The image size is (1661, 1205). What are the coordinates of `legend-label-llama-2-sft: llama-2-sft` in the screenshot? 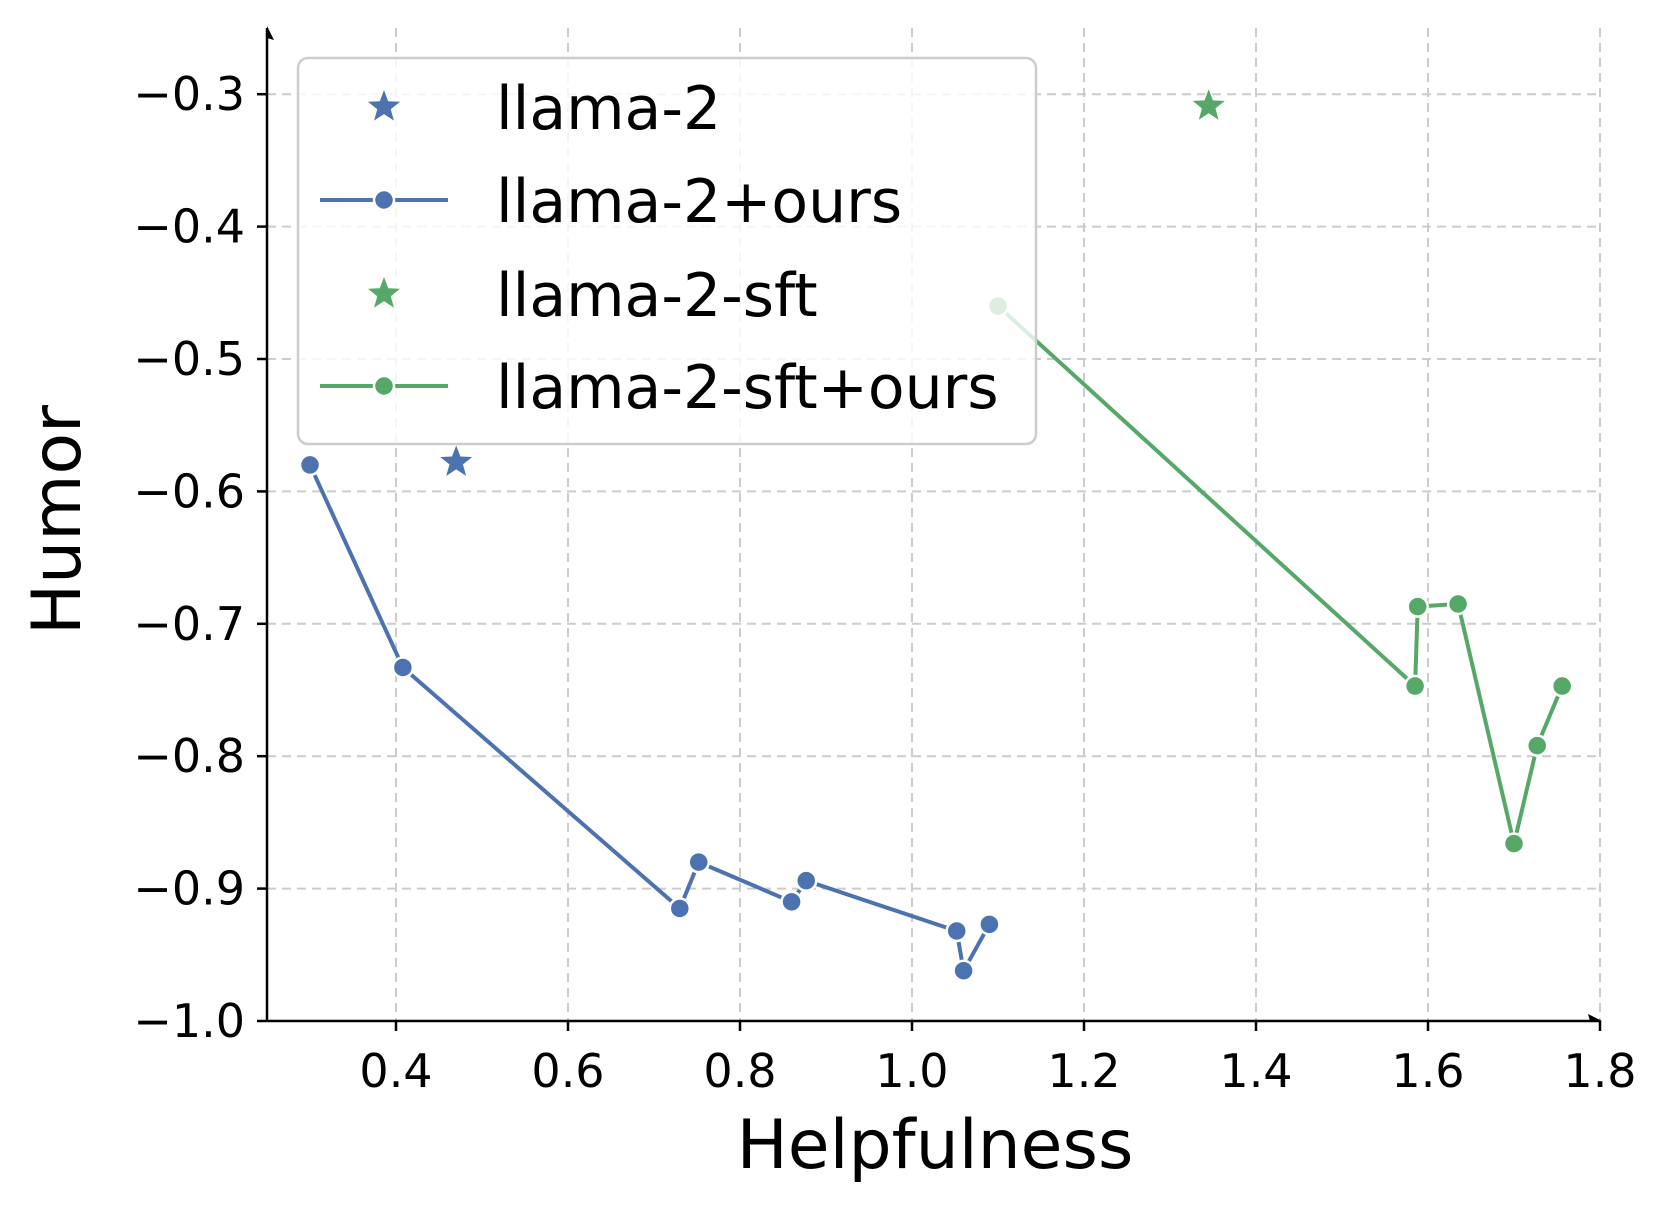 It's located at (657, 296).